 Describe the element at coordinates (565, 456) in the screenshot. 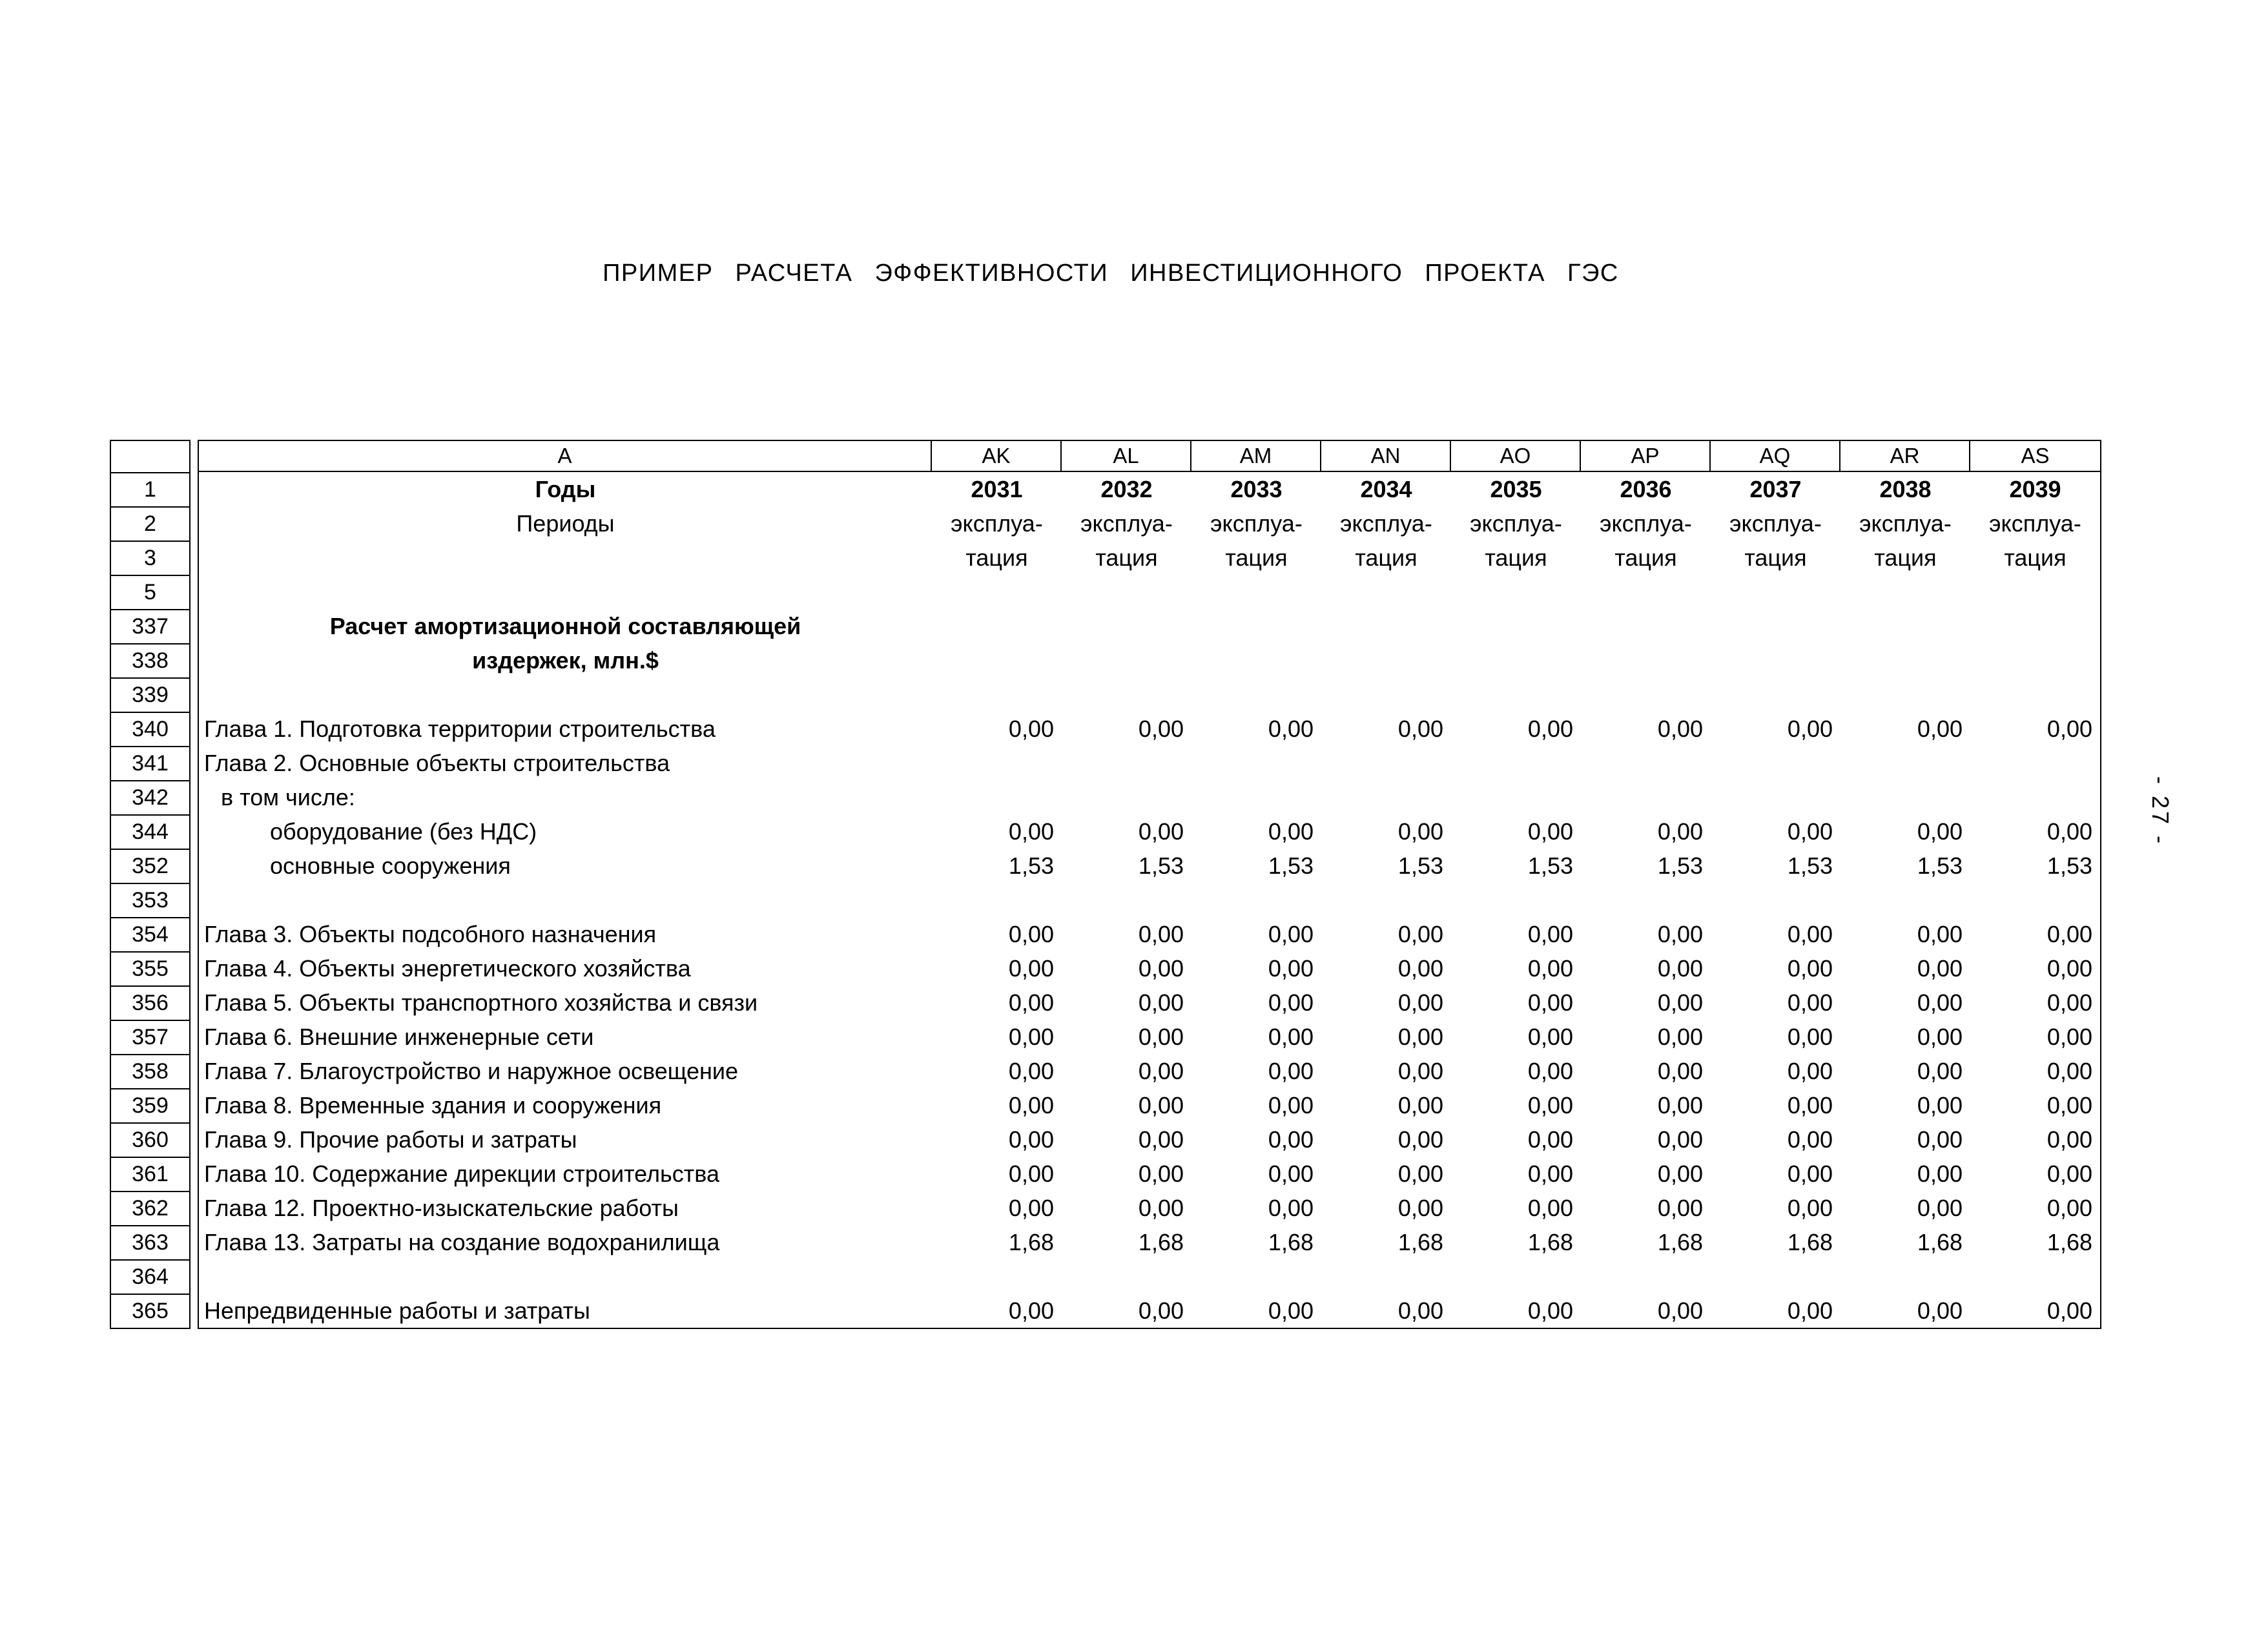

I see `column-letter-a: A` at that location.